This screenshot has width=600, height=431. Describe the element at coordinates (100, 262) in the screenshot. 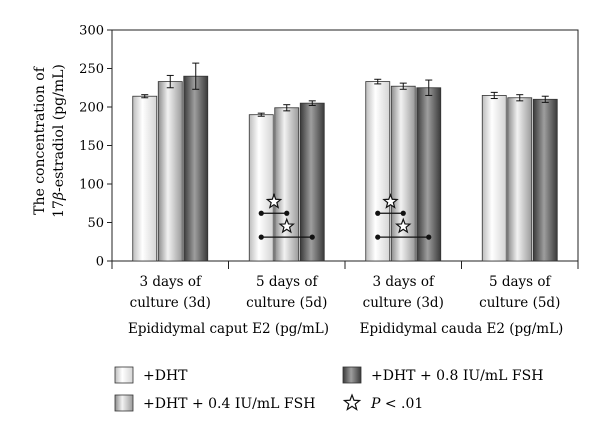

I see `y-tick-label: 0` at that location.